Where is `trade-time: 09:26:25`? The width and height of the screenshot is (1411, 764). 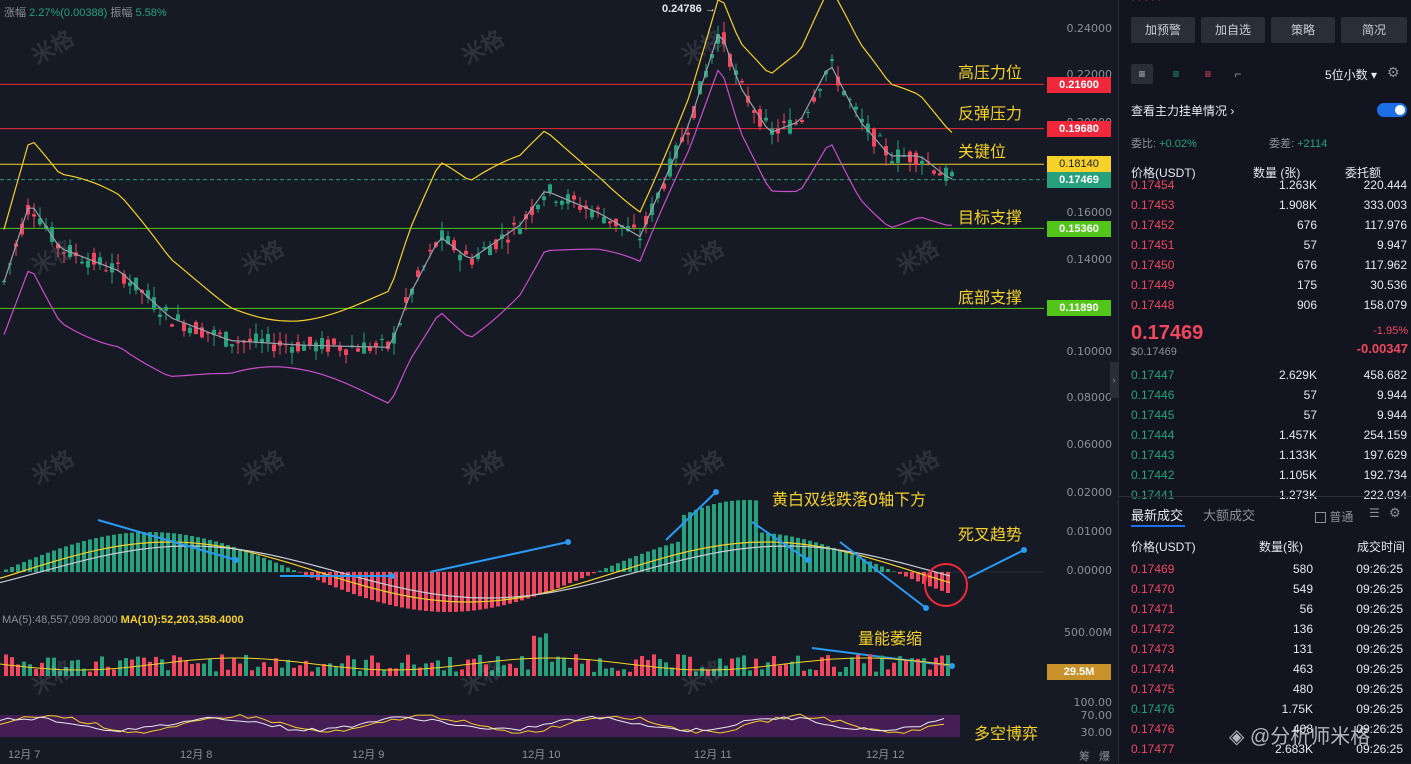 trade-time: 09:26:25 is located at coordinates (1379, 749).